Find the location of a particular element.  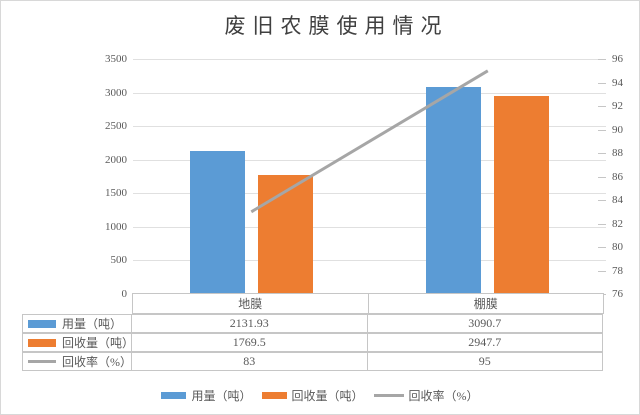

right-axis-tick-label: 84 is located at coordinates (617, 200).